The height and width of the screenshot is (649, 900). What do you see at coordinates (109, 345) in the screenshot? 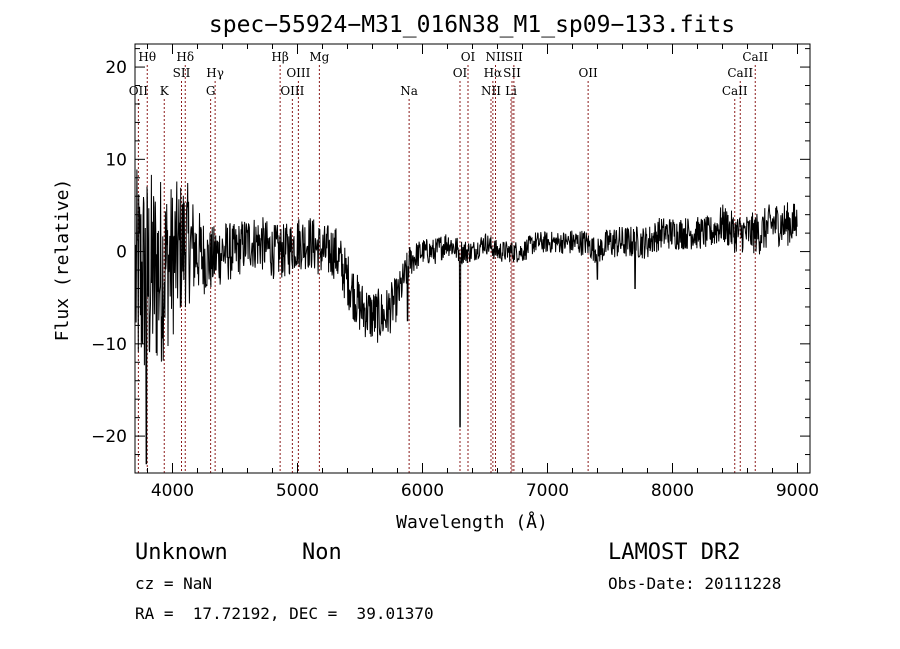
I see `y-tick-label: −10` at bounding box center [109, 345].